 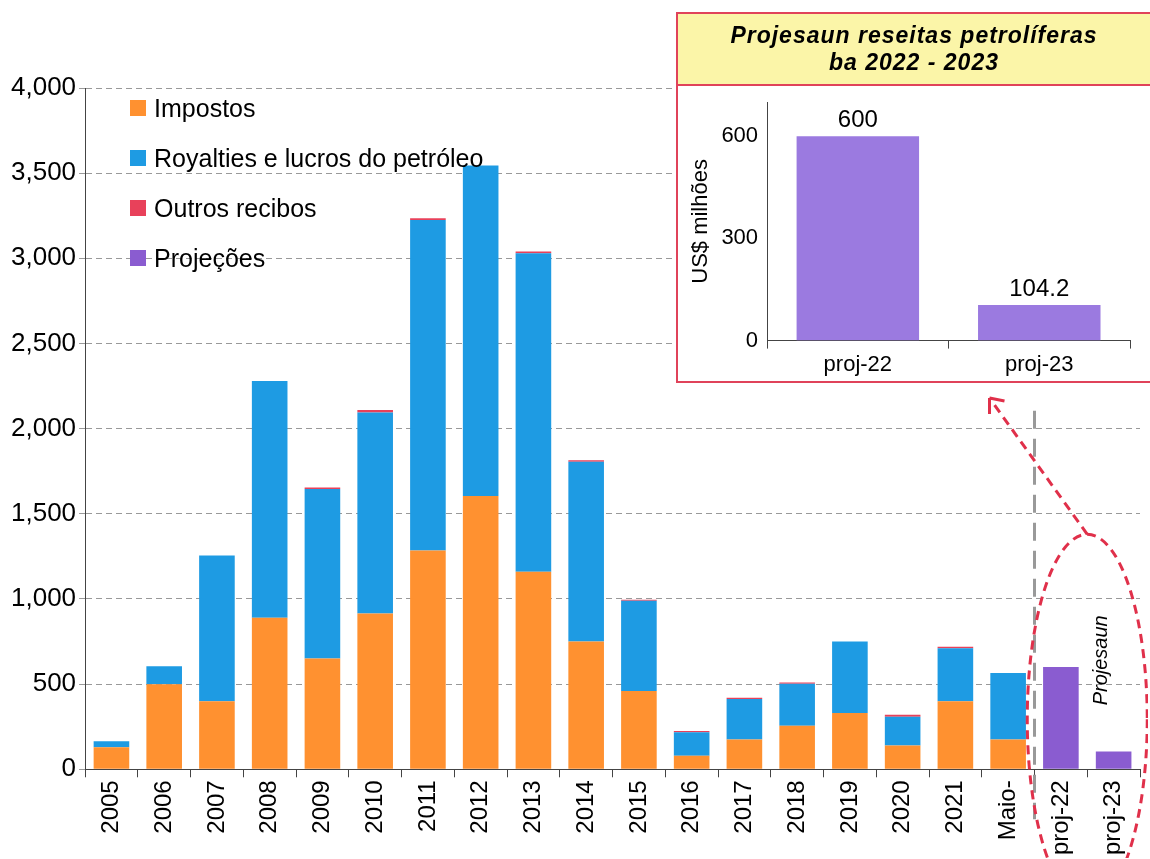 I want to click on annotation: Projesaun, so click(x=1100, y=660).